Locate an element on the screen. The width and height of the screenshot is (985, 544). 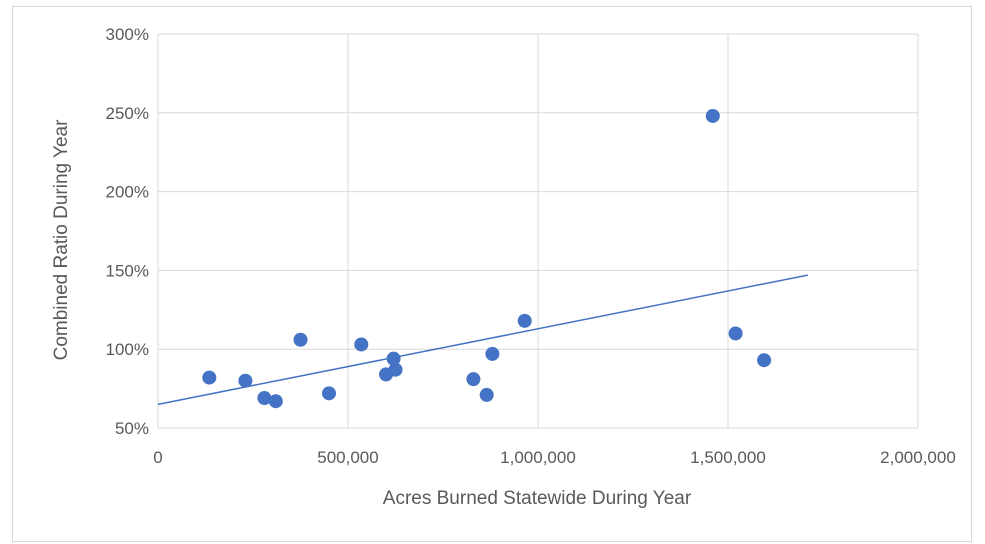
y-tick-label: 100% is located at coordinates (127, 349).